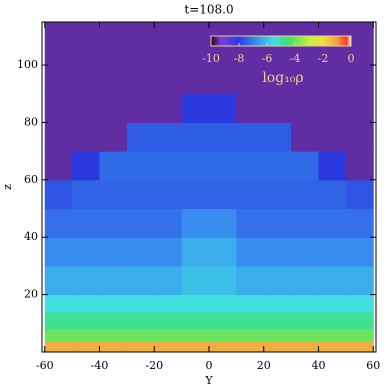  I want to click on colorbar-tick-label: -4, so click(295, 58).